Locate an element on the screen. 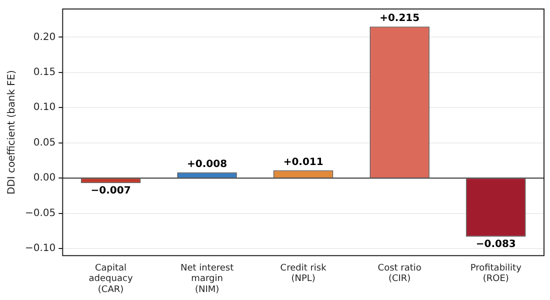 This screenshot has height=300, width=550. y-tick-label: 0.15 is located at coordinates (44, 72).